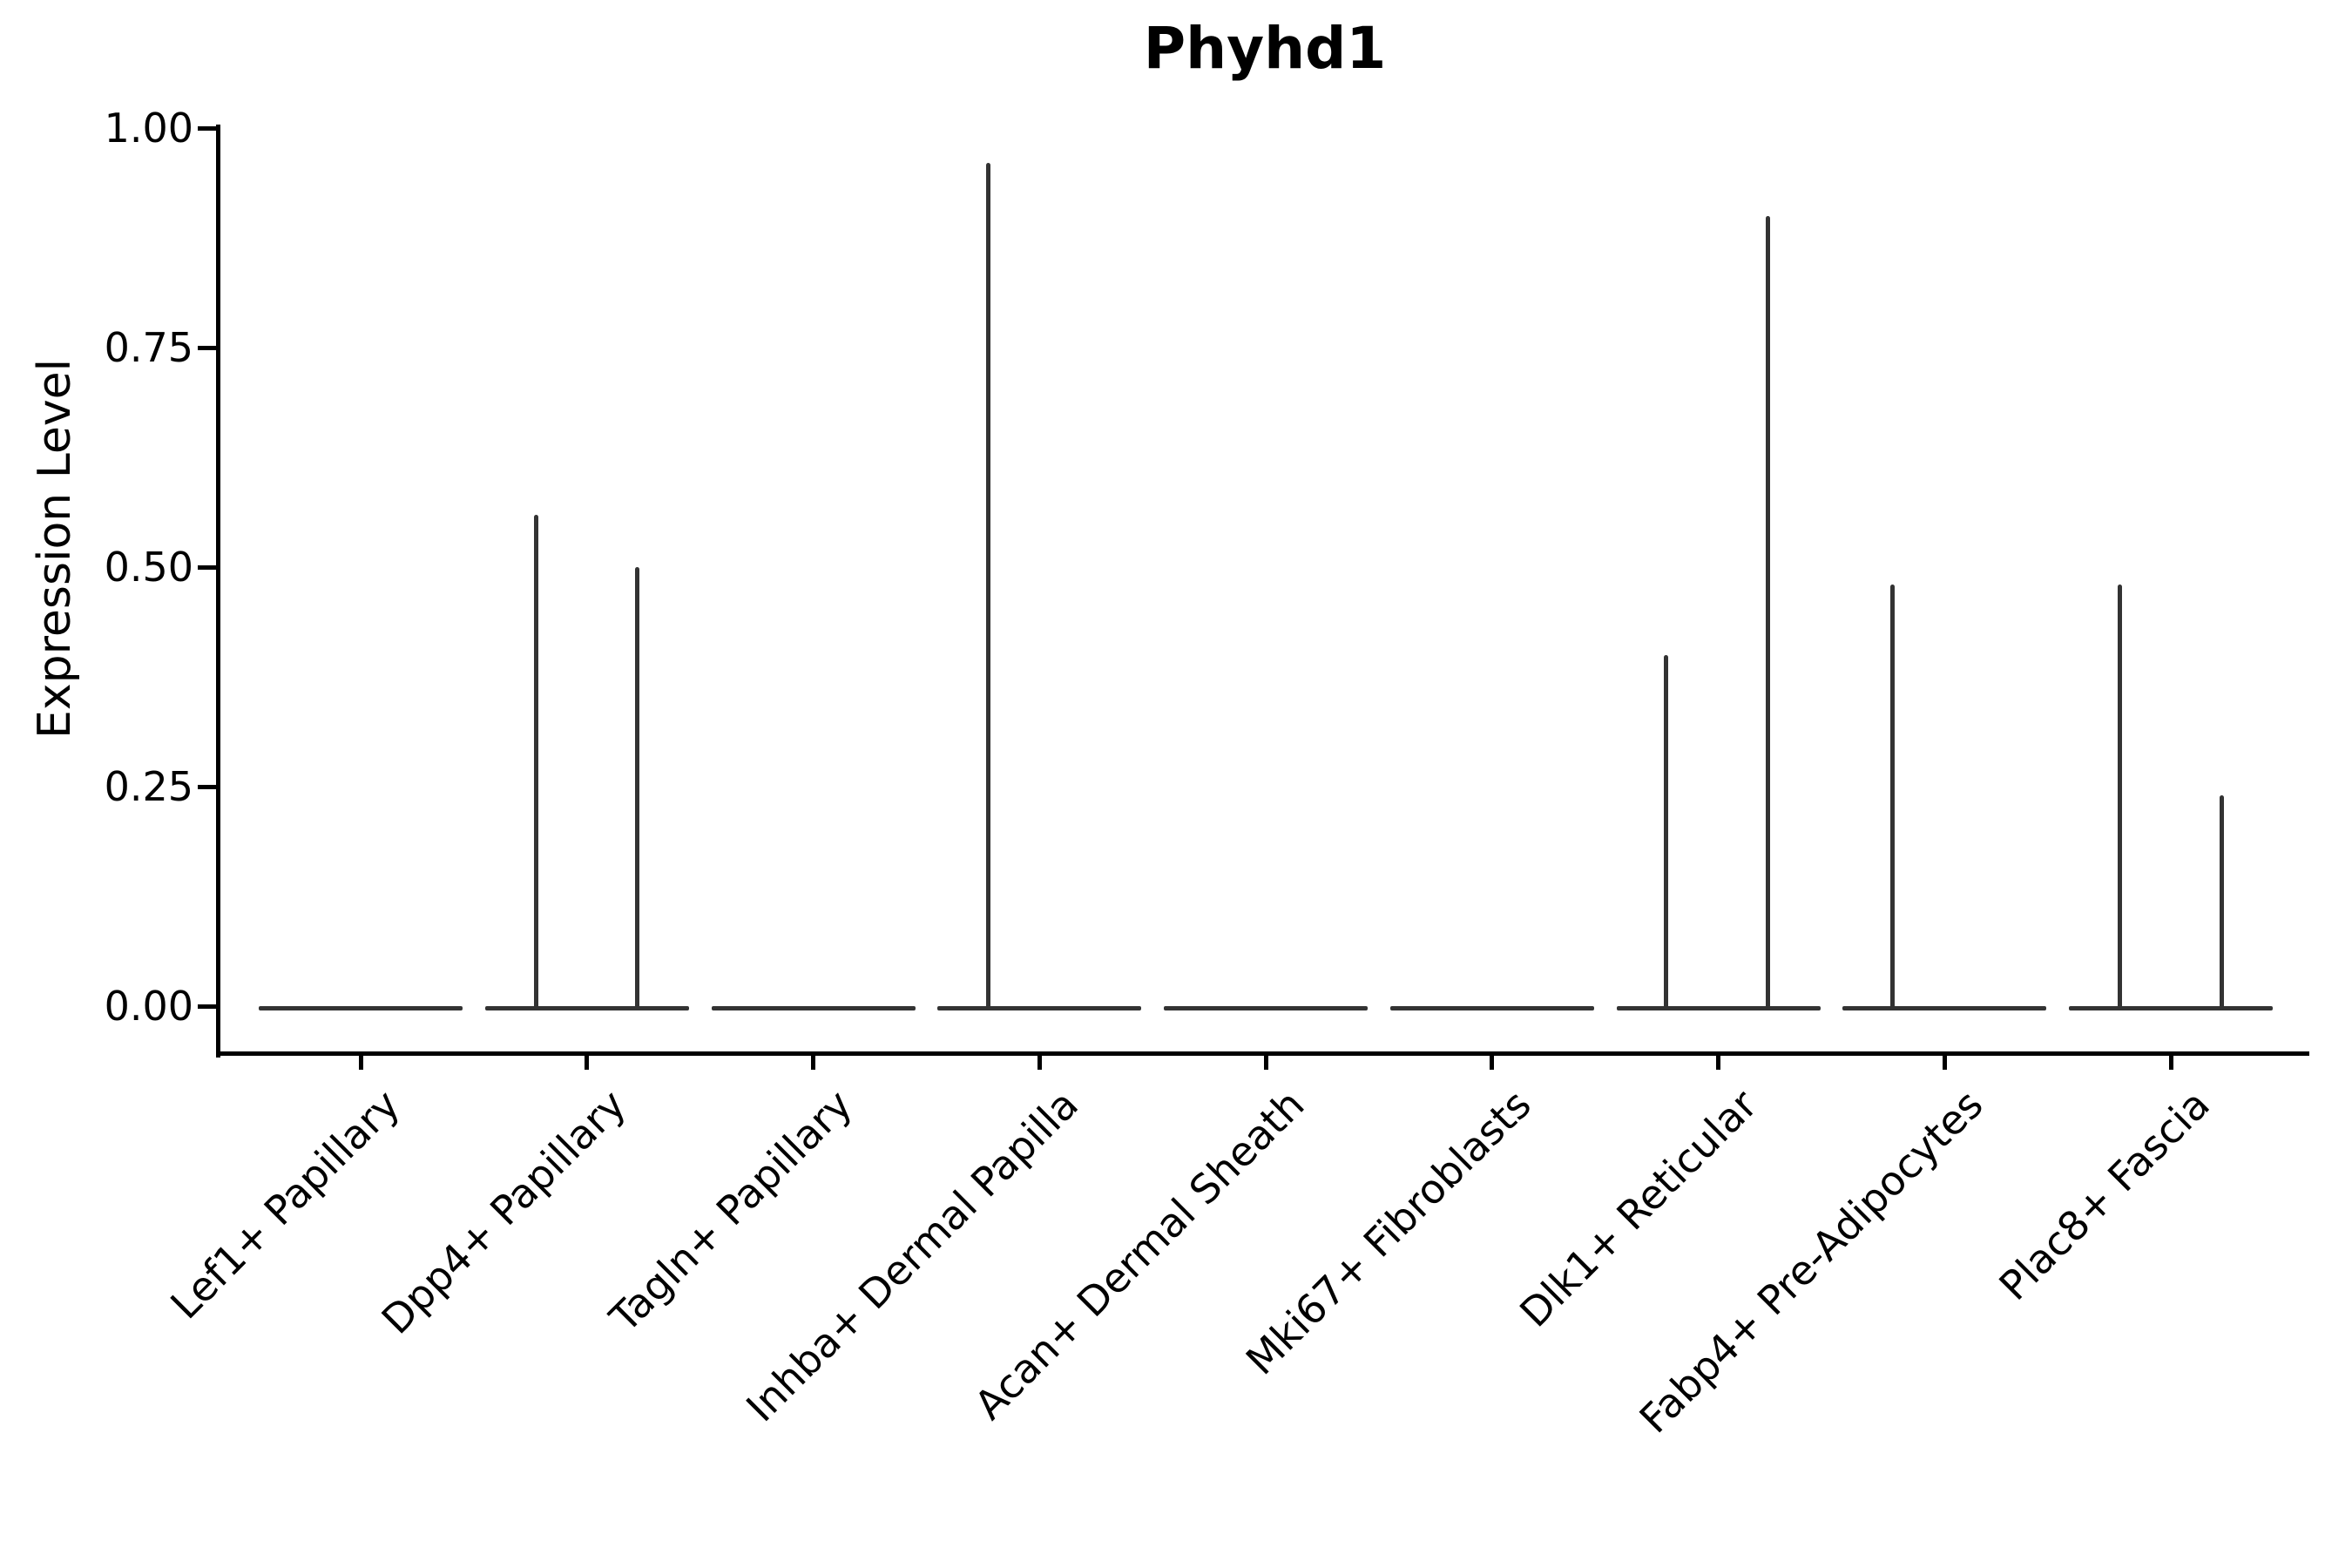  I want to click on y-tick-label: 0.25, so click(148, 786).